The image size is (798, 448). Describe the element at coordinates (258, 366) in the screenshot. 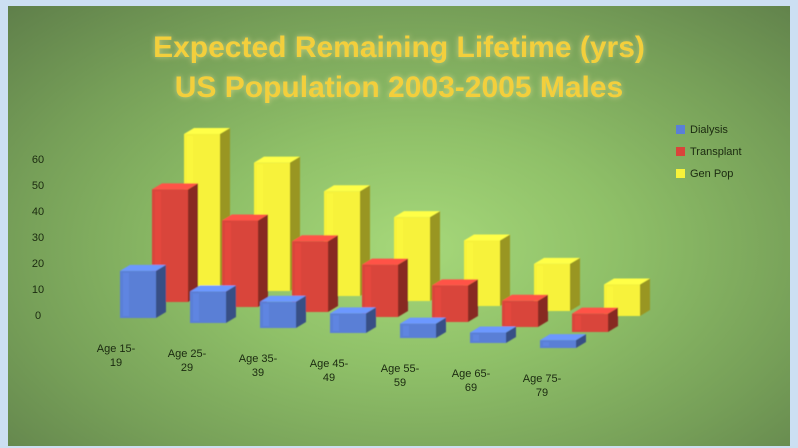

I see `x-category-label: Age 35-39` at that location.